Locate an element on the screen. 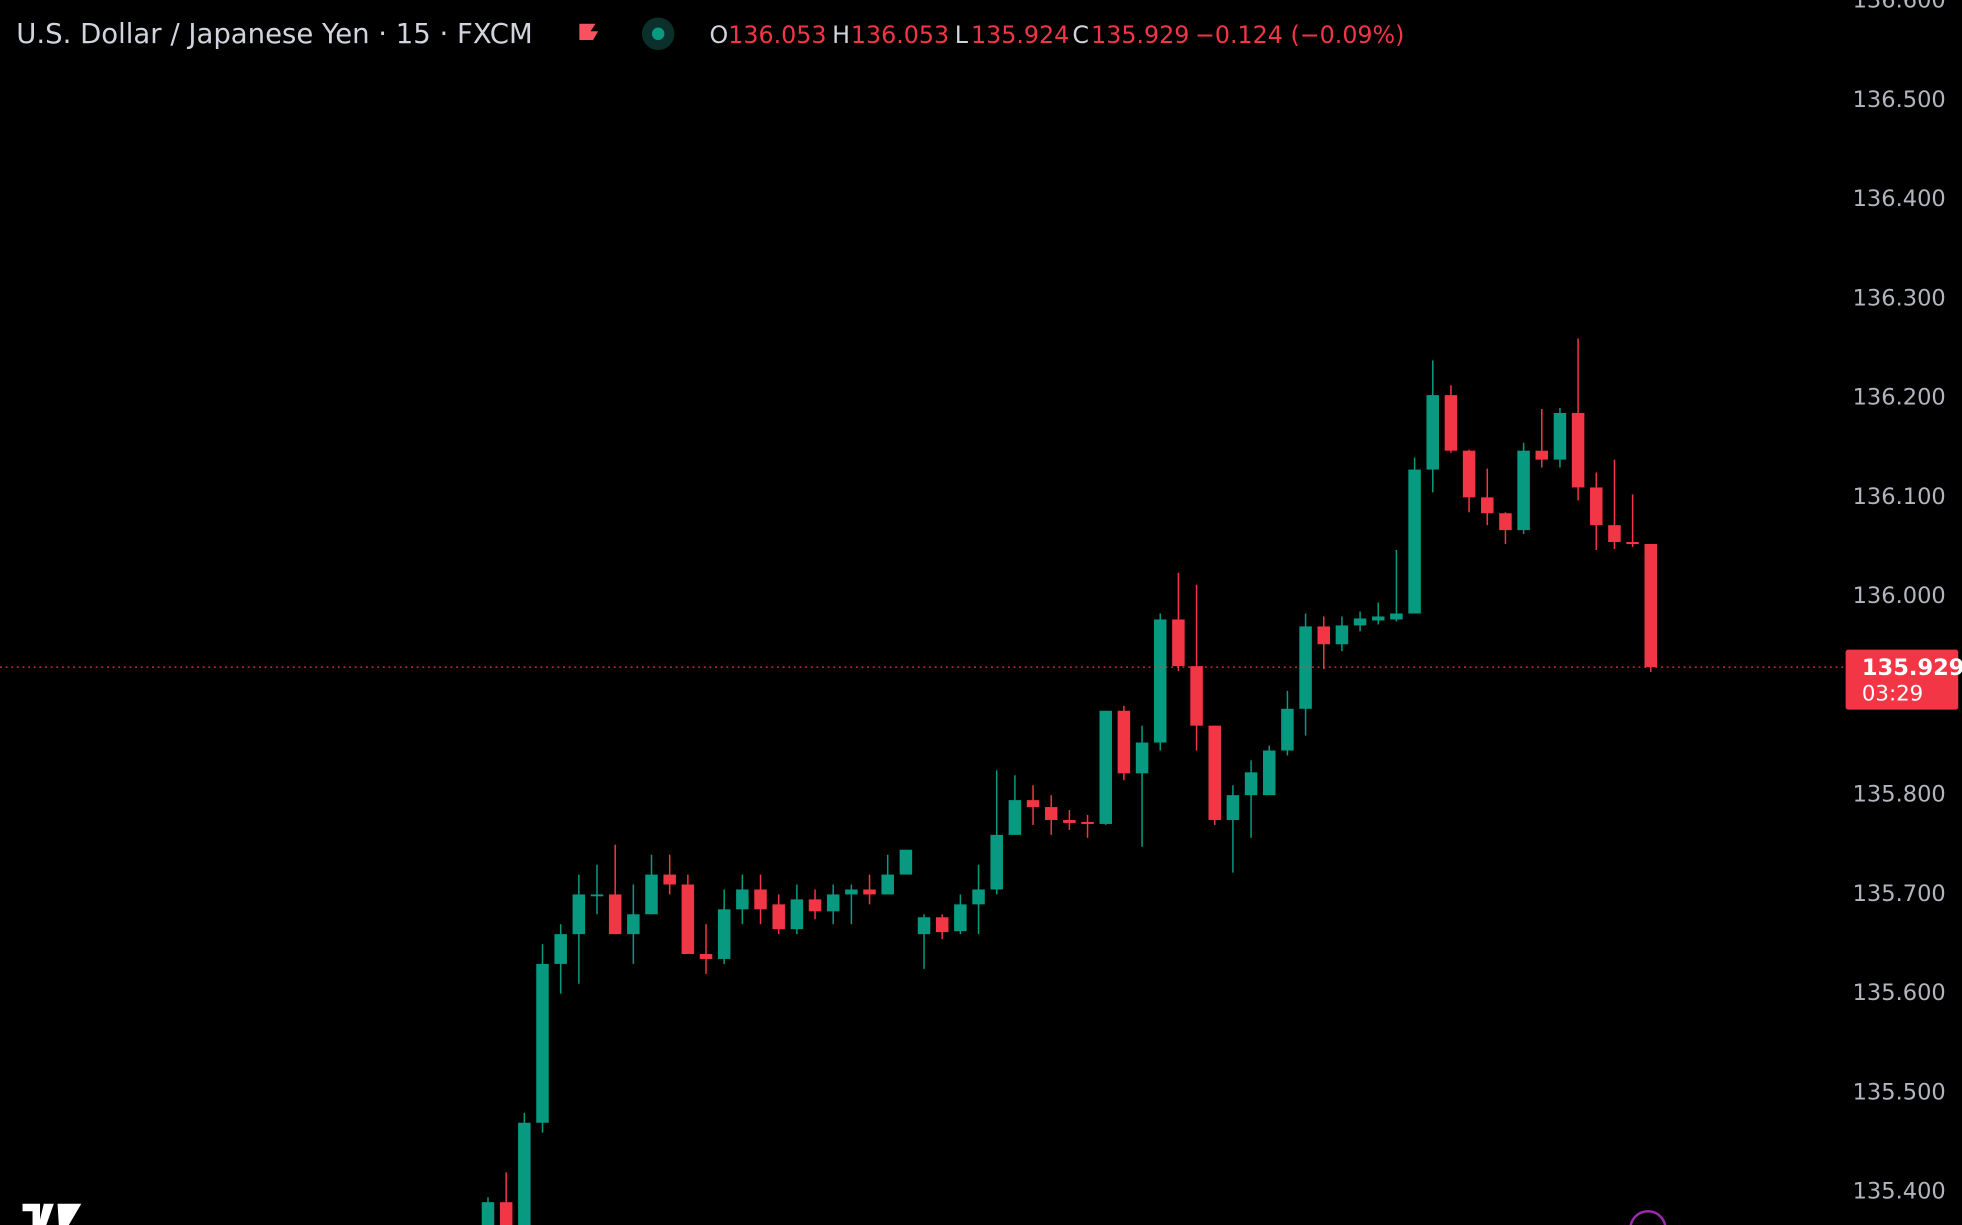  last-price-box is located at coordinates (1902, 679).